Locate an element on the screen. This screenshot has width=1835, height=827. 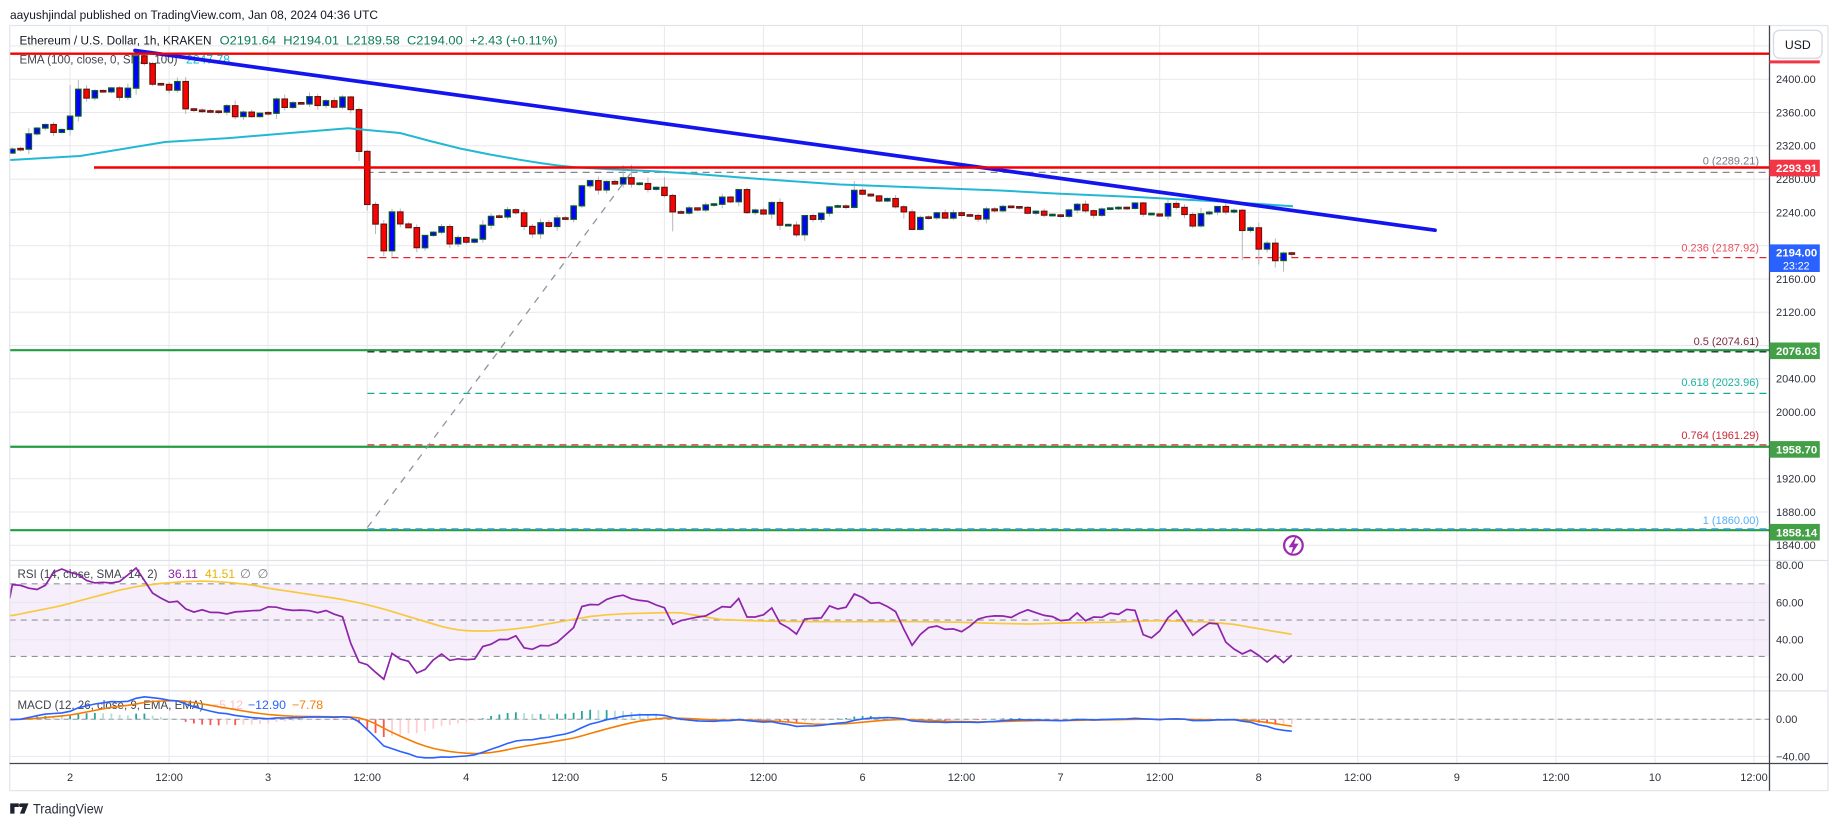
svg-text: 40.00 is located at coordinates (1790, 641).